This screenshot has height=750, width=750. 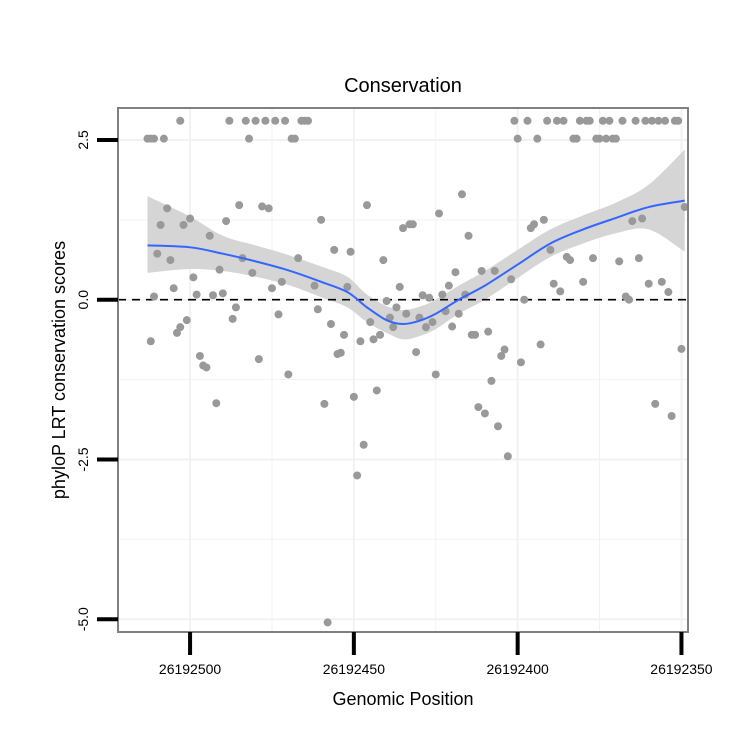 What do you see at coordinates (59, 370) in the screenshot?
I see `y-axis-label: phyloP LRT conservation scores` at bounding box center [59, 370].